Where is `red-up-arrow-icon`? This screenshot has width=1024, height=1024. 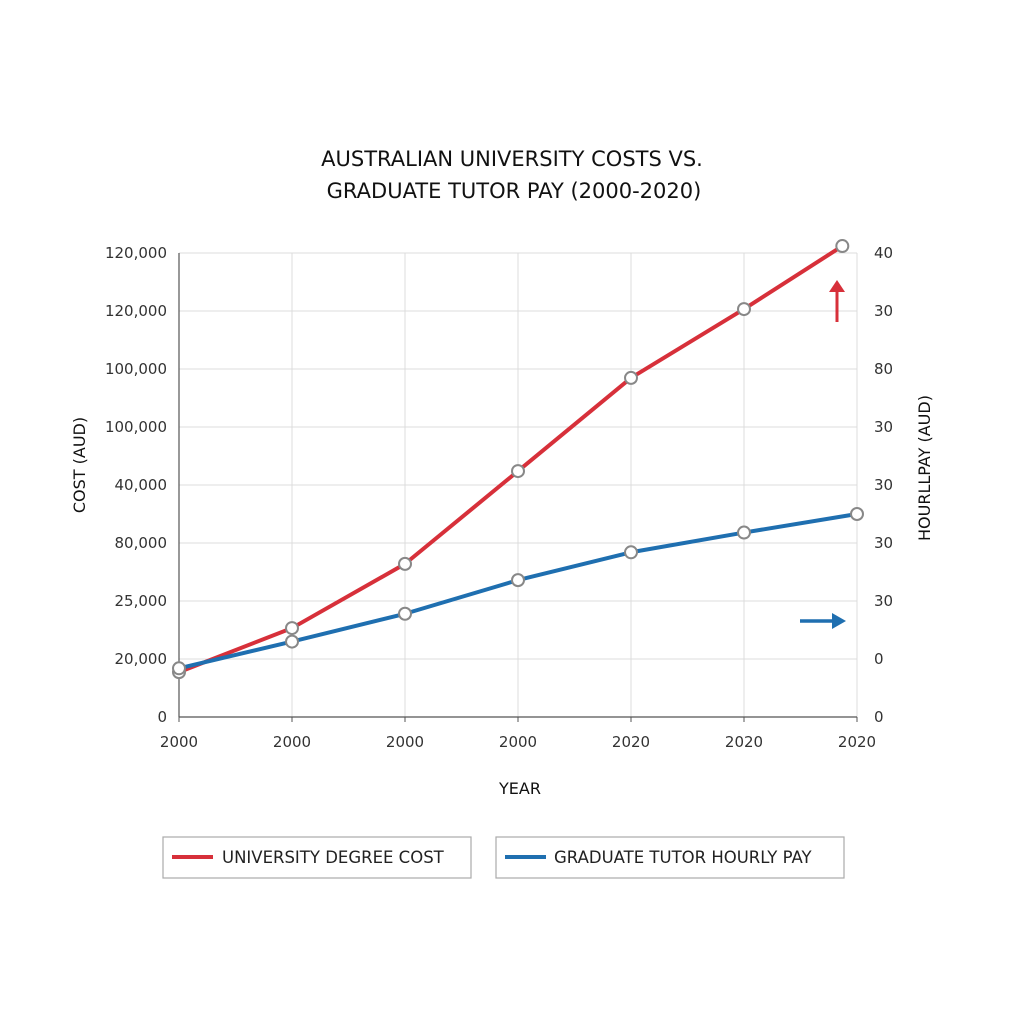 red-up-arrow-icon is located at coordinates (837, 301).